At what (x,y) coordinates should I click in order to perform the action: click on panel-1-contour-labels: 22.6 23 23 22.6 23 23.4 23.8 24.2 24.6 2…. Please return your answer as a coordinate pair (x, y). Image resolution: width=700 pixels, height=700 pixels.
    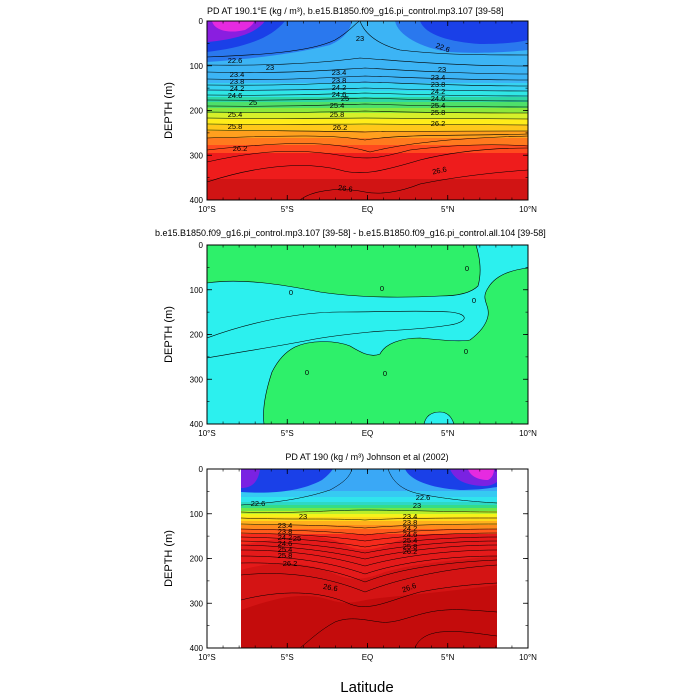
    Looking at the image, I should click on (340, 114).